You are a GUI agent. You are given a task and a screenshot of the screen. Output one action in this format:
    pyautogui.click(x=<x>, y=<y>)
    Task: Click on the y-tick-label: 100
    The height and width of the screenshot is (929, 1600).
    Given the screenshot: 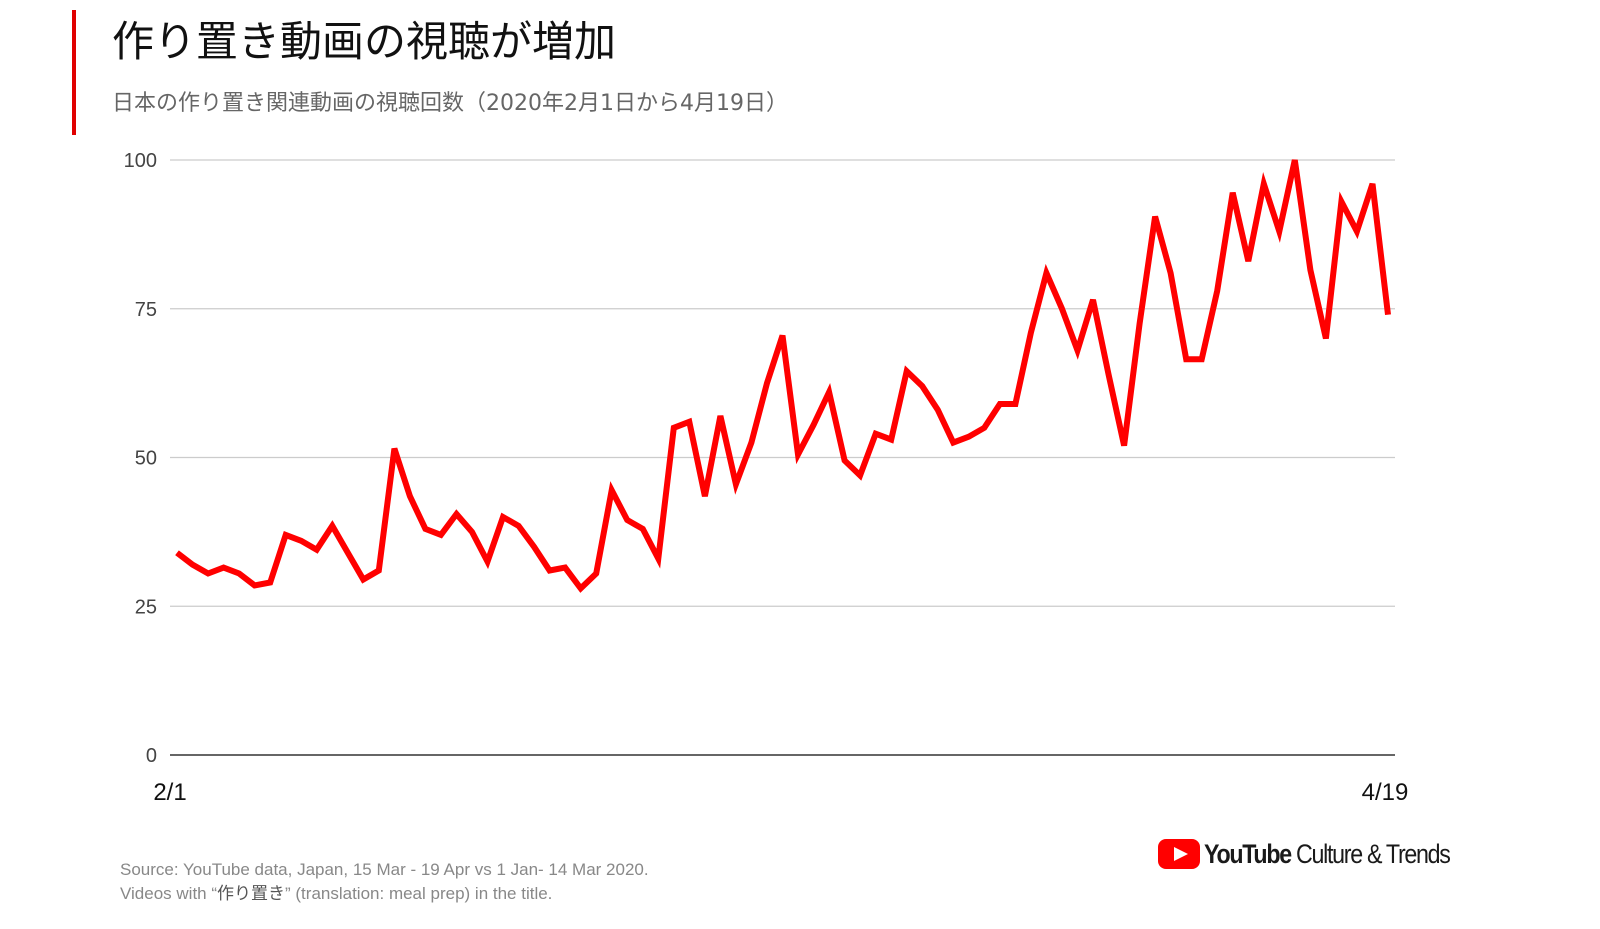 What is the action you would take?
    pyautogui.click(x=140, y=161)
    